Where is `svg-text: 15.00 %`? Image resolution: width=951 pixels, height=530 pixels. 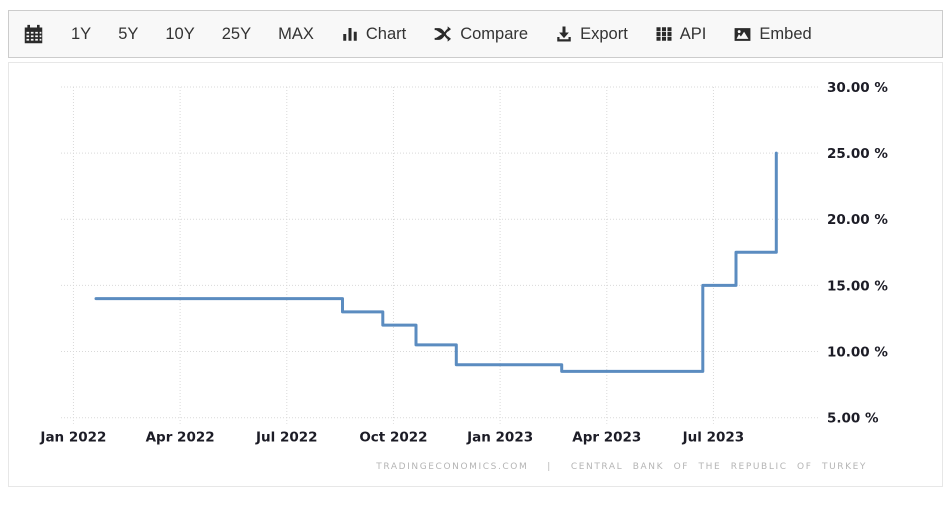 svg-text: 15.00 % is located at coordinates (857, 286).